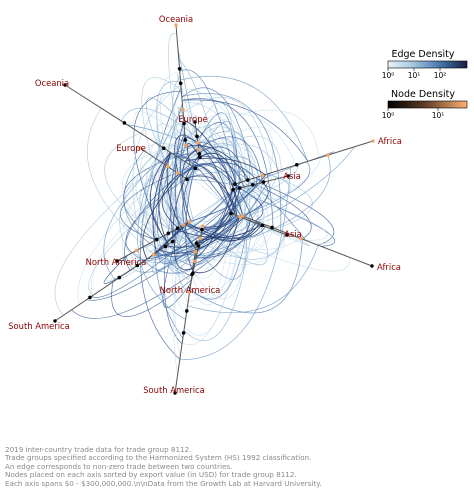 This screenshot has width=474, height=492. Describe the element at coordinates (388, 115) in the screenshot. I see `node-density-tick: 10⁰` at that location.